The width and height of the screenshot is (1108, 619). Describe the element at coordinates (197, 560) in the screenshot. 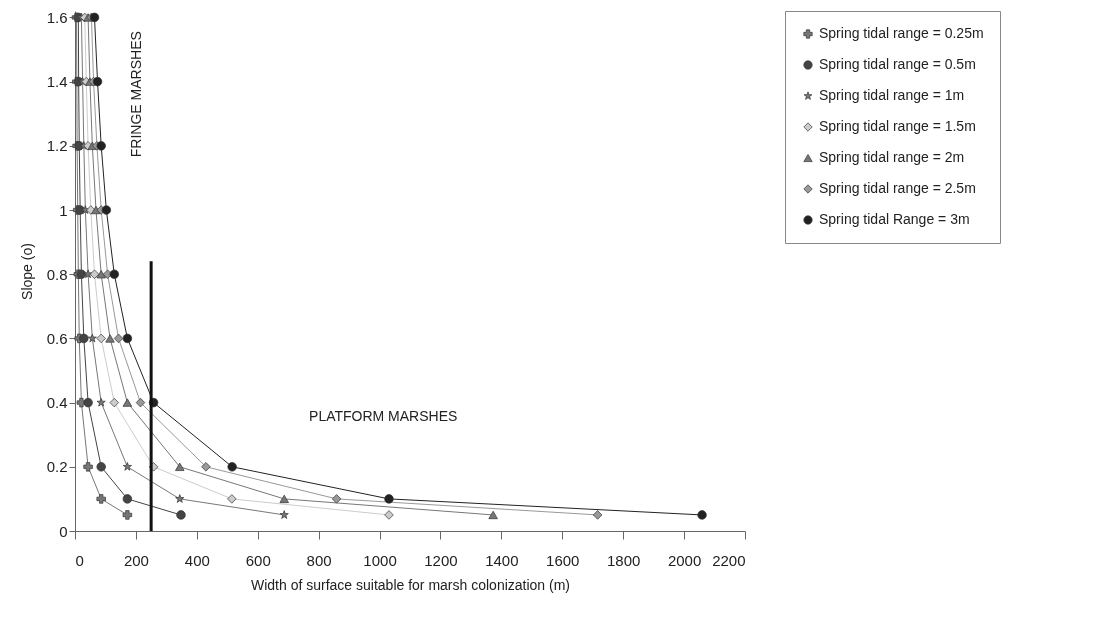

I see `x-tick-label: 400` at that location.